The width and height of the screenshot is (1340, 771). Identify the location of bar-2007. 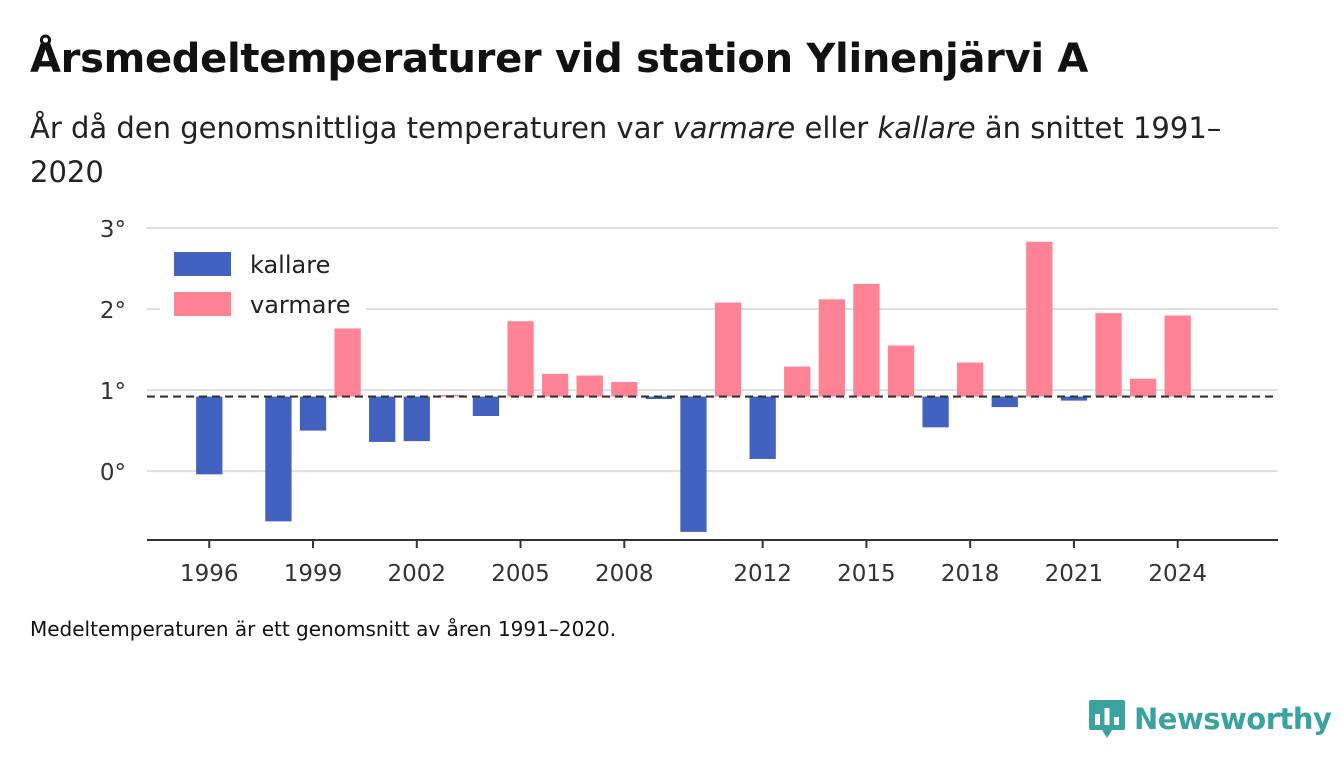
(589, 386).